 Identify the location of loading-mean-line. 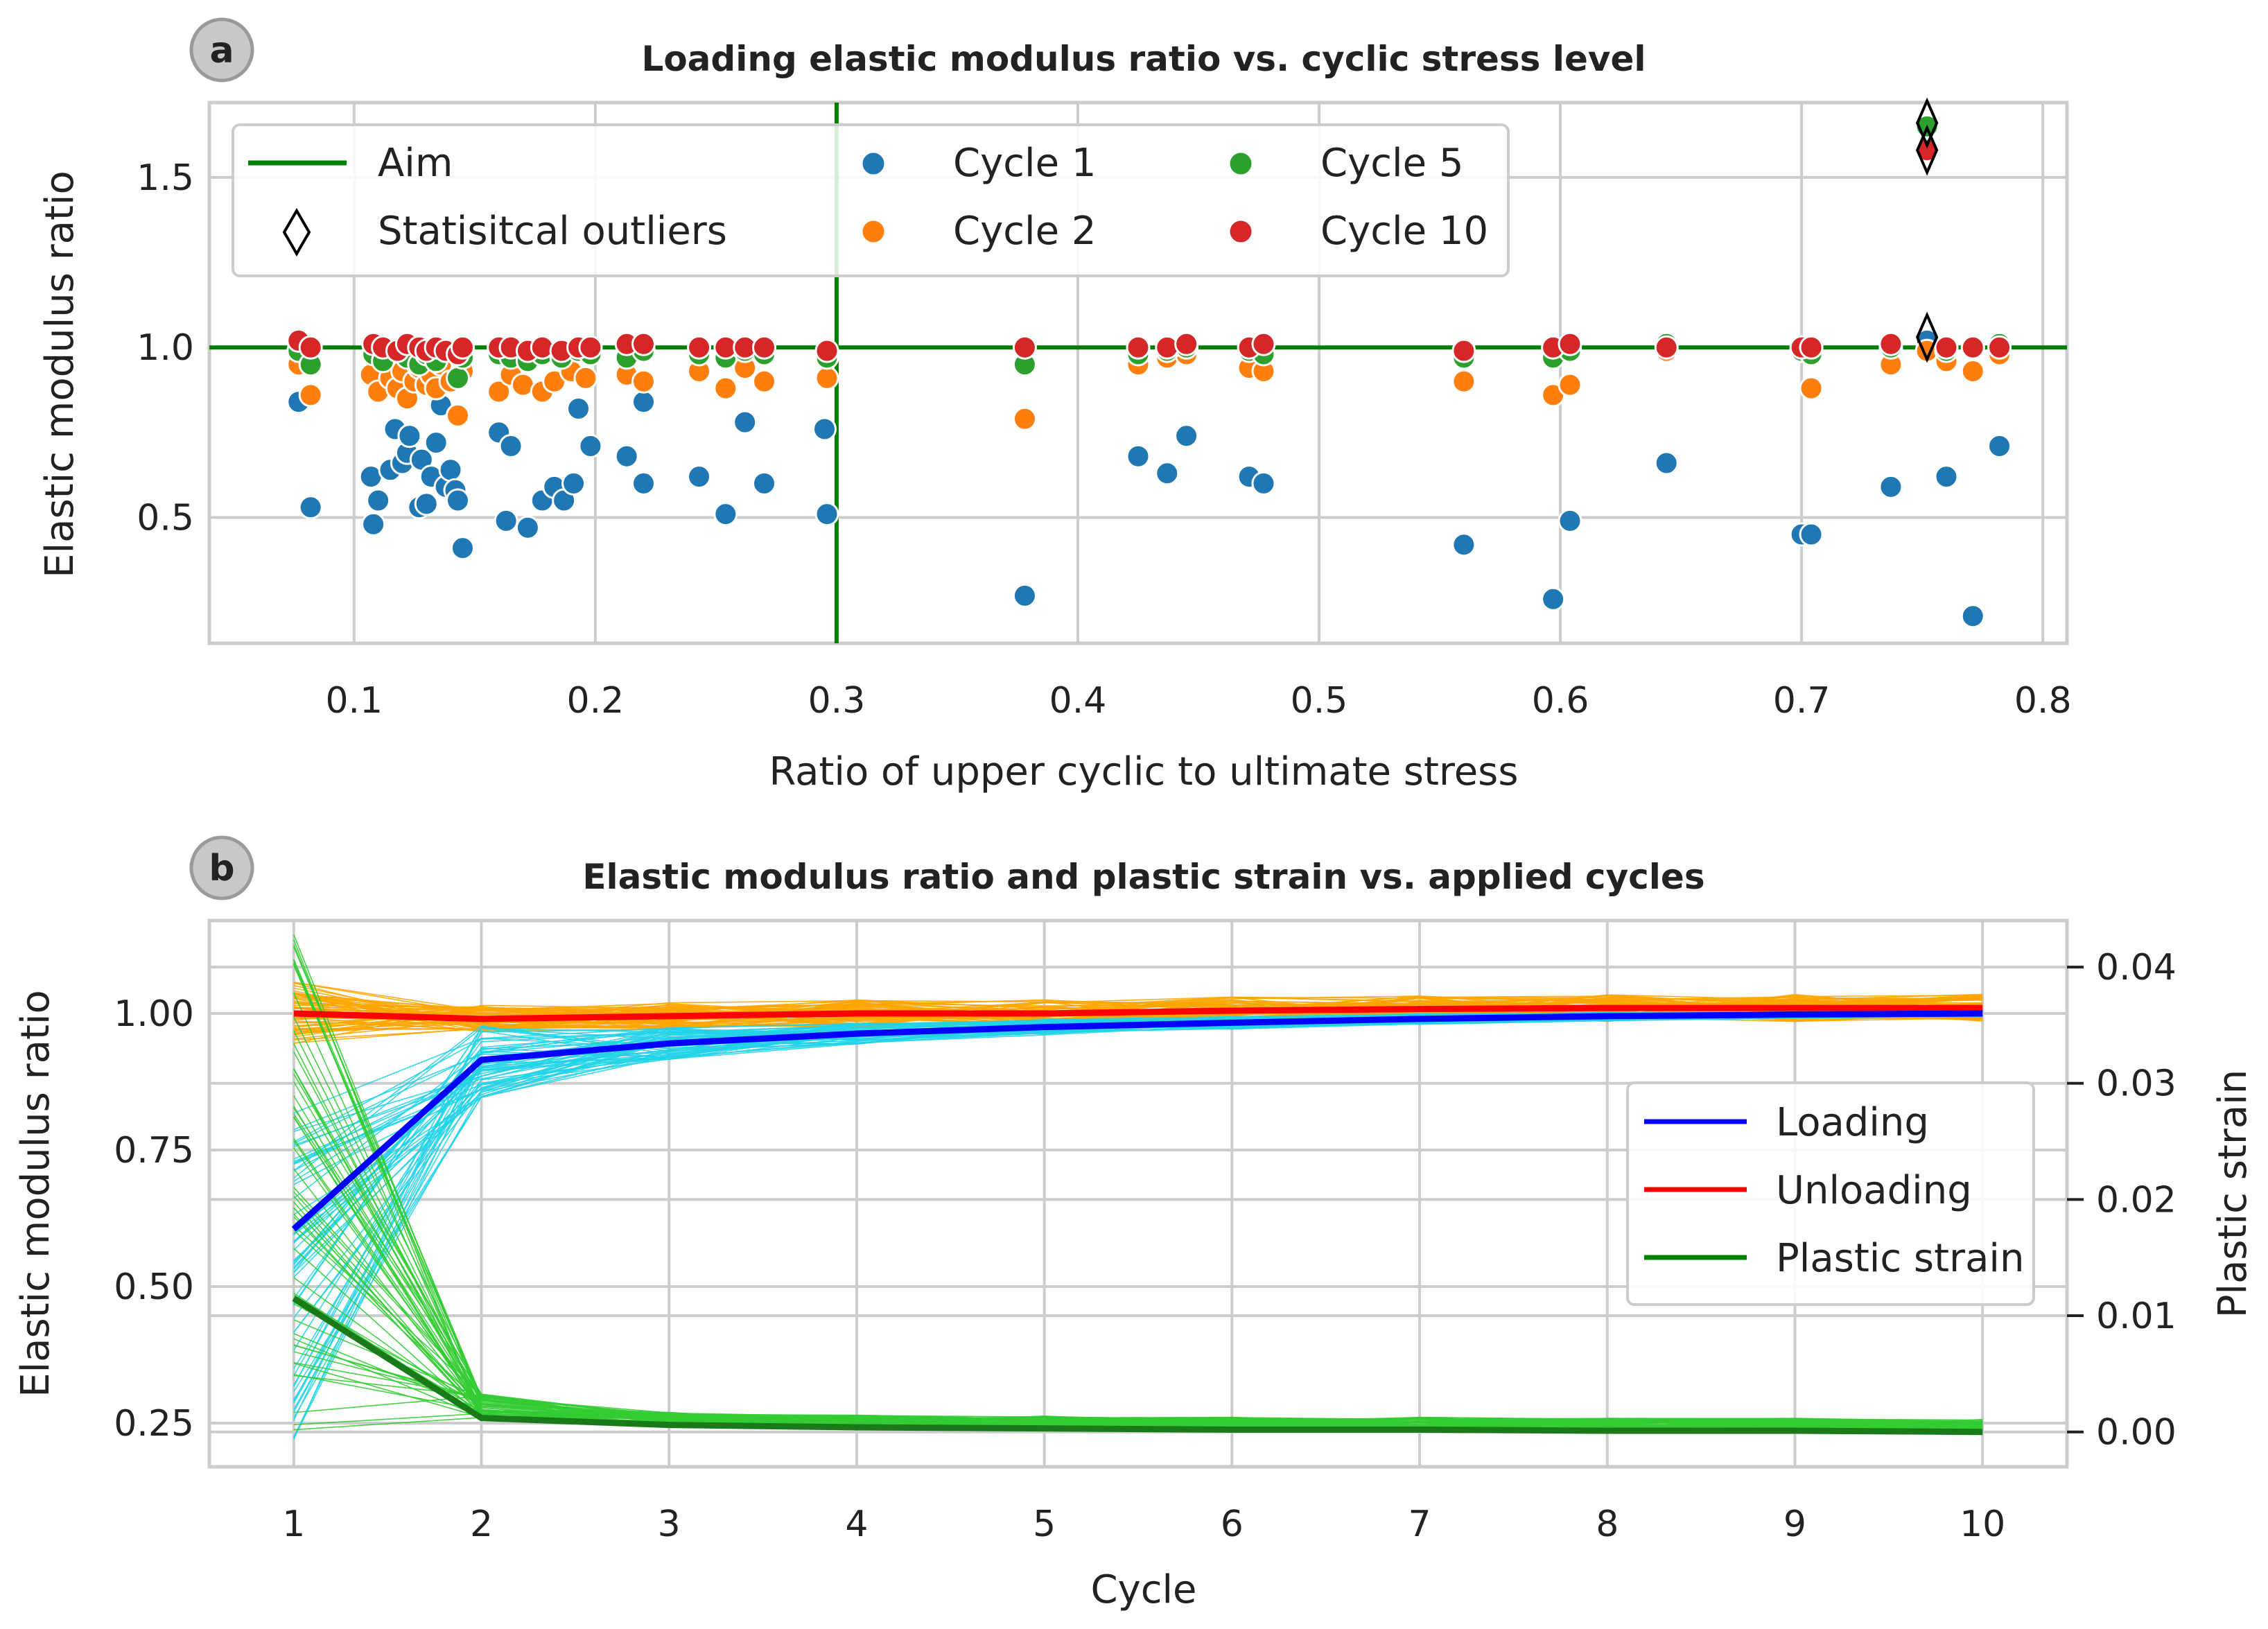
(1137, 1121).